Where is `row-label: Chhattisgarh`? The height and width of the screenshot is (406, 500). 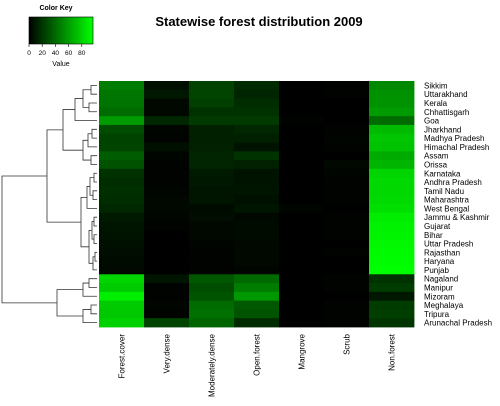
row-label: Chhattisgarh is located at coordinates (446, 112).